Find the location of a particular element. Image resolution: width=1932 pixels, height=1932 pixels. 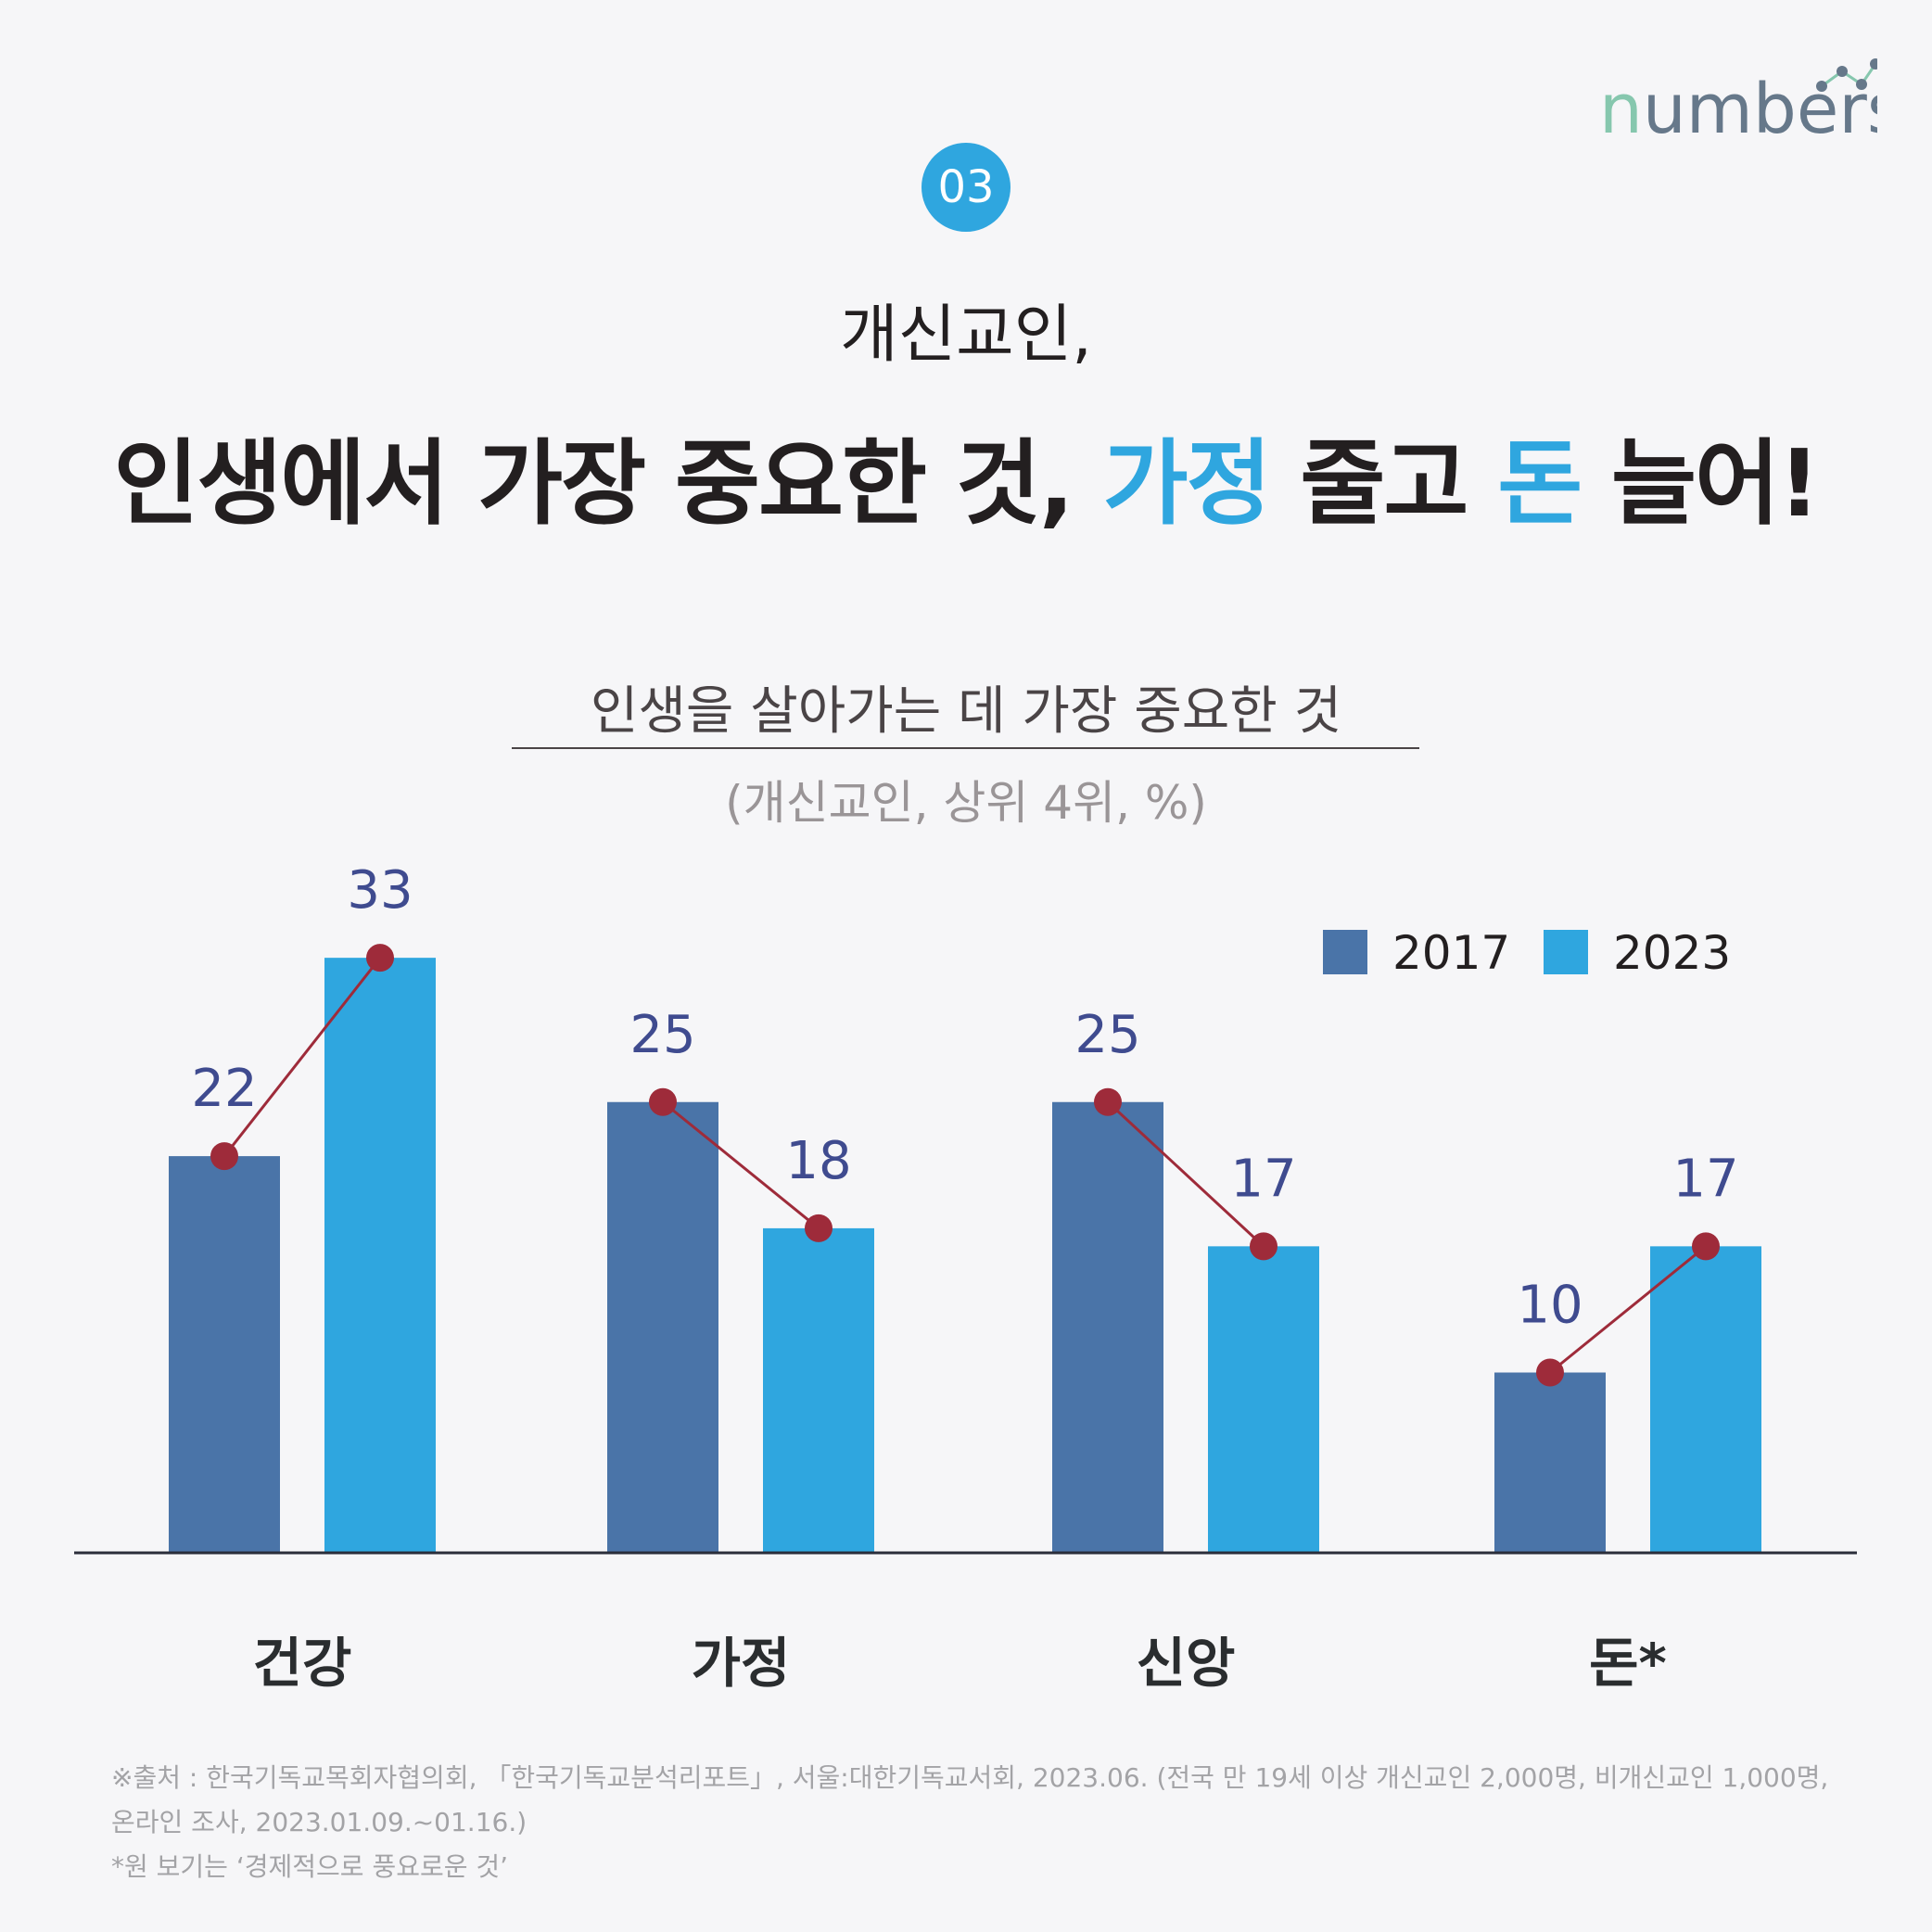

chart-title: 인생을 살아가는 데 가장 중요한 것 is located at coordinates (966, 711).